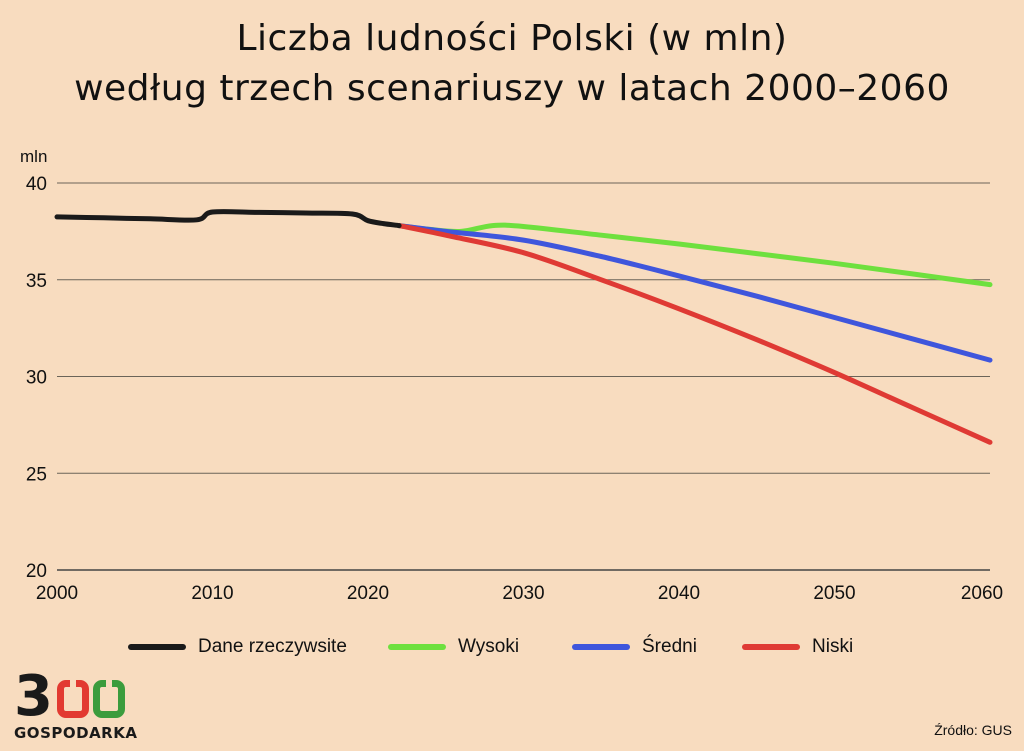  Describe the element at coordinates (36, 474) in the screenshot. I see `y-tick-label: 25` at that location.